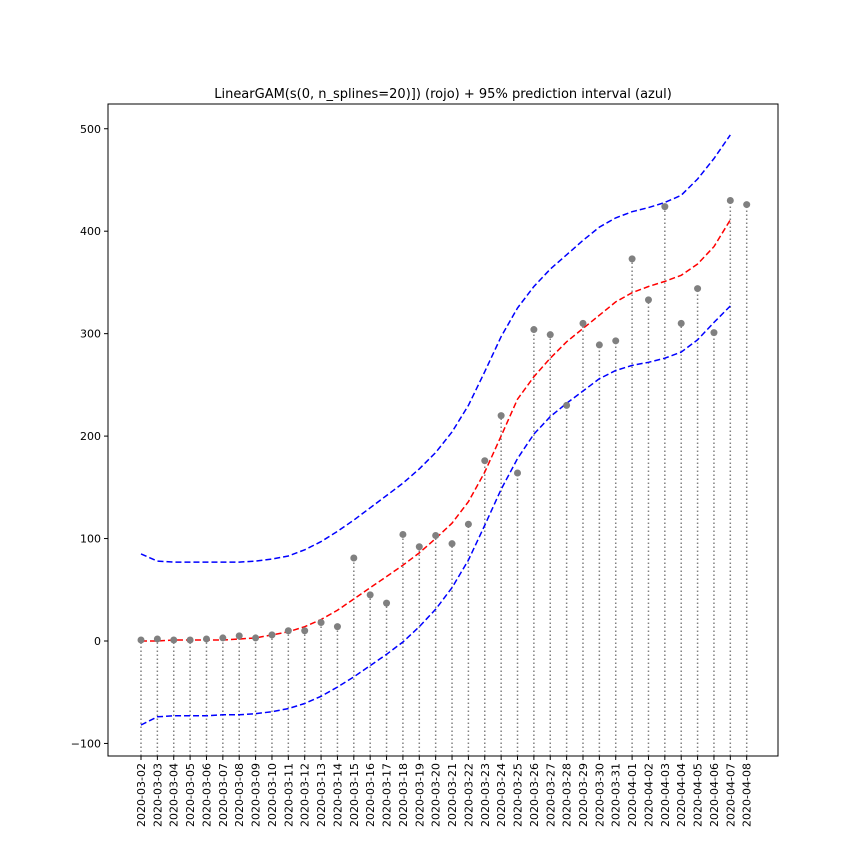  Describe the element at coordinates (90, 334) in the screenshot. I see `y-tick-label: 300` at that location.